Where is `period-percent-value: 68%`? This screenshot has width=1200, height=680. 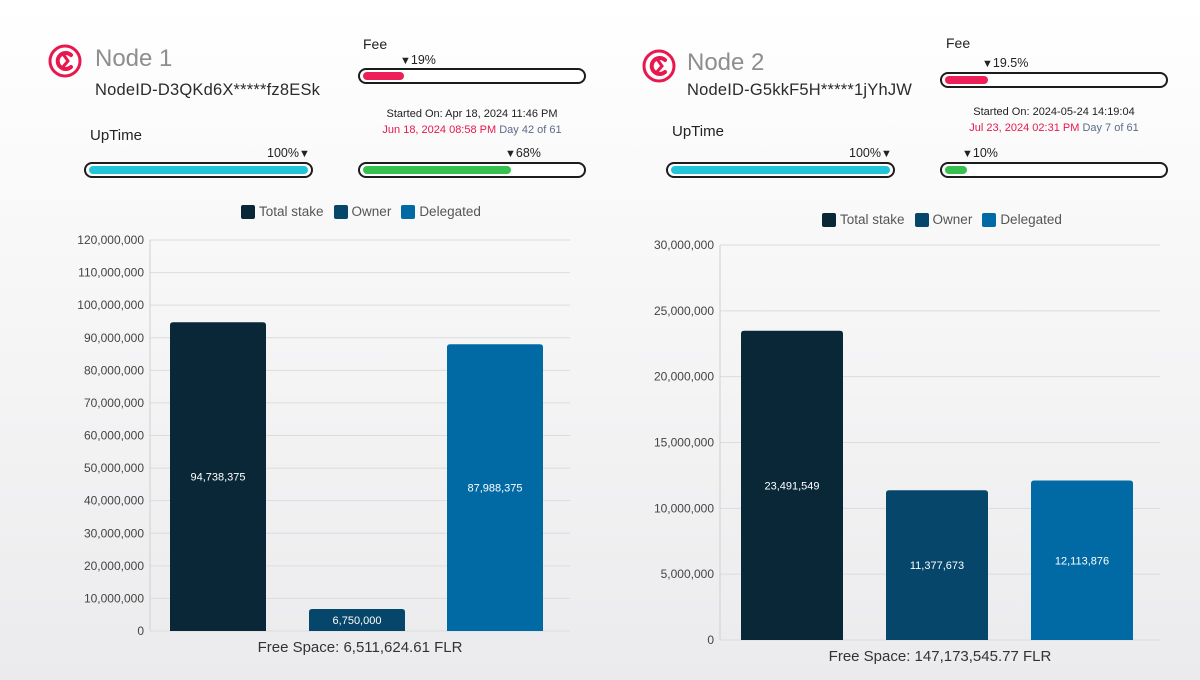 period-percent-value: 68% is located at coordinates (528, 153).